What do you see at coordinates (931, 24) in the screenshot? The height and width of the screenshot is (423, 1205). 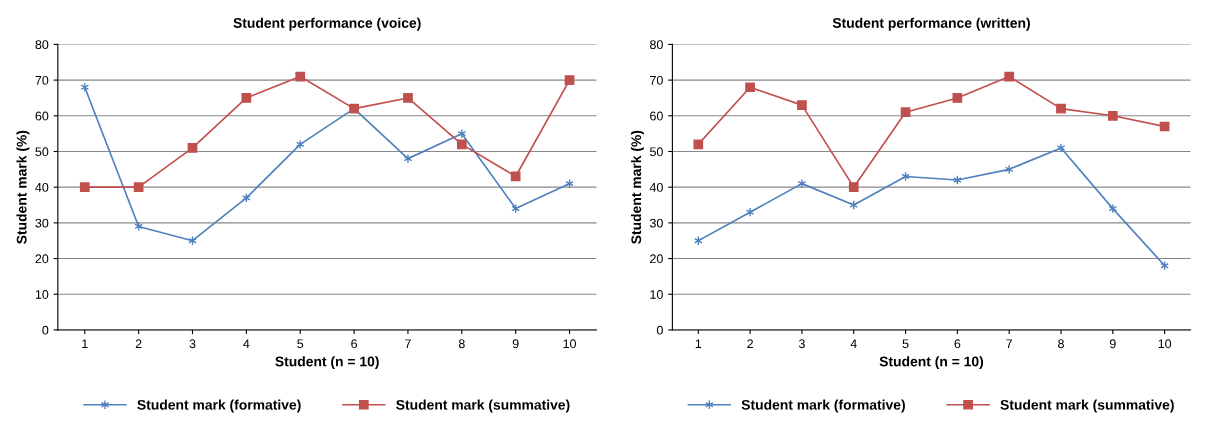 I see `chart-title: Student performance (written)` at bounding box center [931, 24].